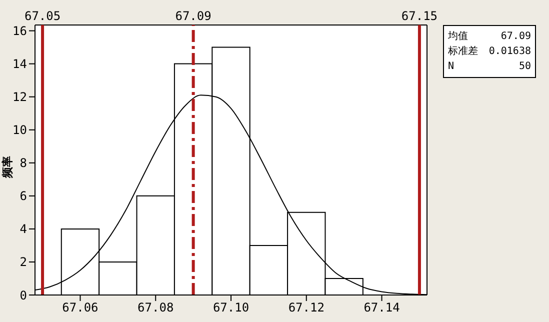 This screenshot has width=549, height=322. I want to click on y-tick-label: 0, so click(23, 295).